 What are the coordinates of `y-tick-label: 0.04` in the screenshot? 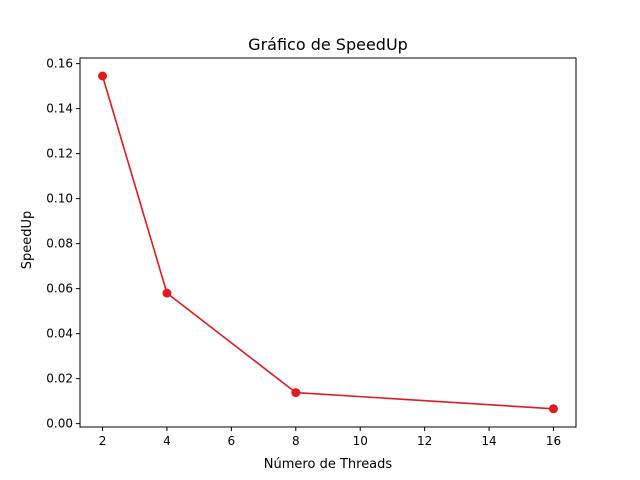 It's located at (59, 334).